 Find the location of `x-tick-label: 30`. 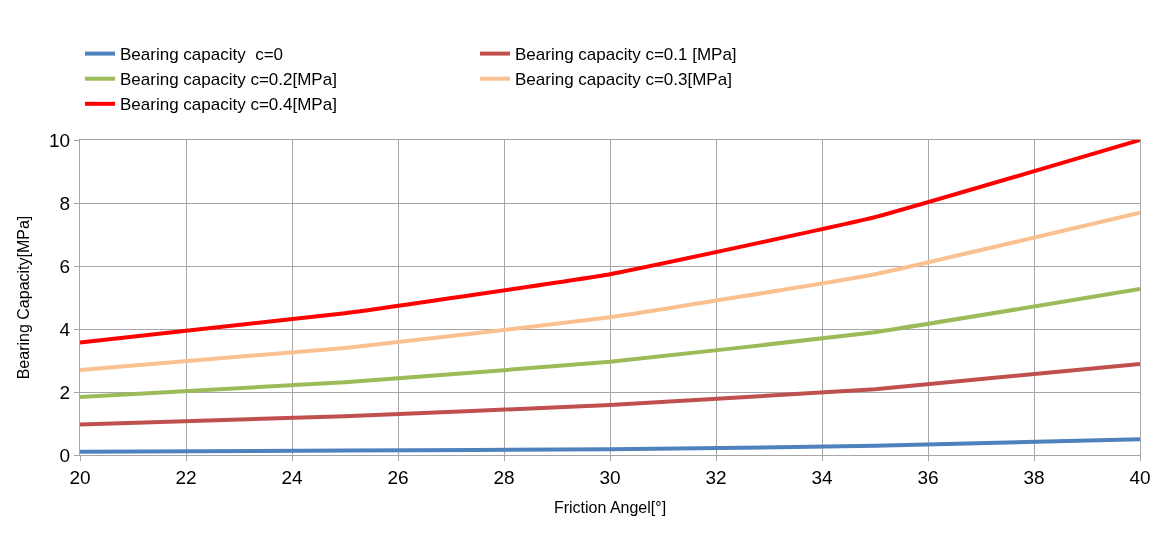

x-tick-label: 30 is located at coordinates (610, 477).